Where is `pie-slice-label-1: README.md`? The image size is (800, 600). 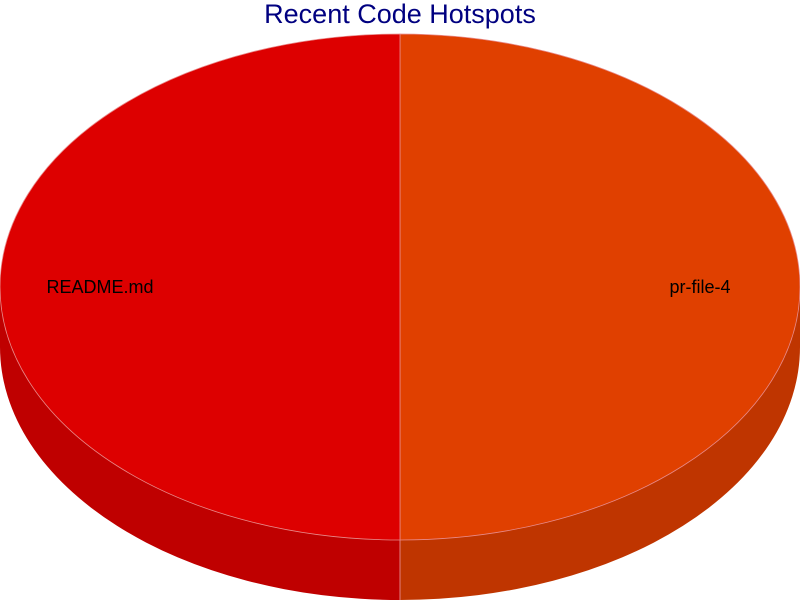
pie-slice-label-1: README.md is located at coordinates (99, 287).